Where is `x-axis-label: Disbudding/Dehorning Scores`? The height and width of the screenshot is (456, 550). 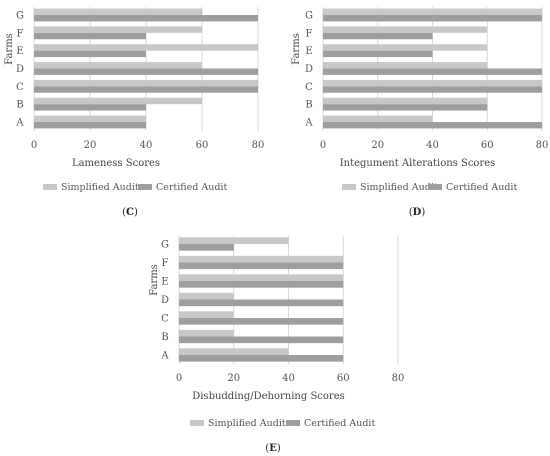 x-axis-label: Disbudding/Dehorning Scores is located at coordinates (268, 396).